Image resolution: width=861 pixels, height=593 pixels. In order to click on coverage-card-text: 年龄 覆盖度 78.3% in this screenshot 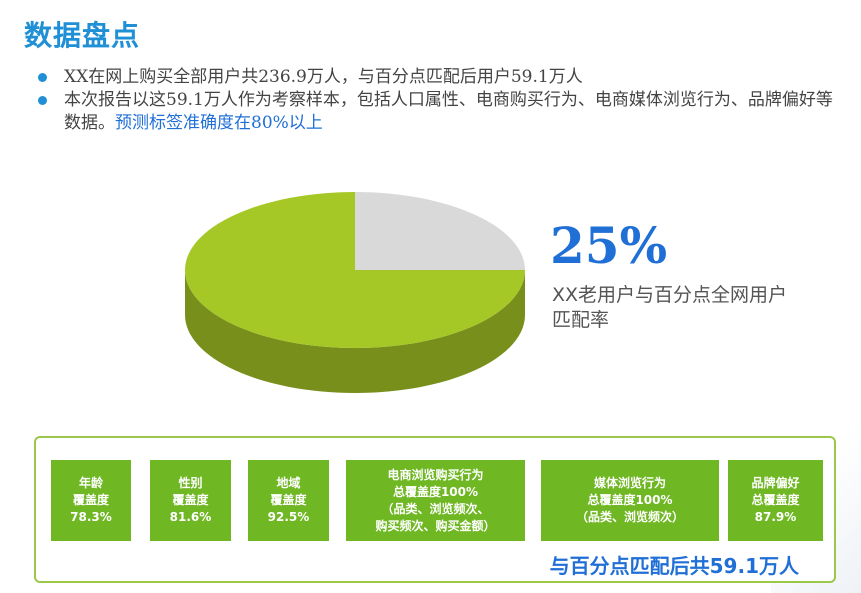, I will do `click(91, 500)`.